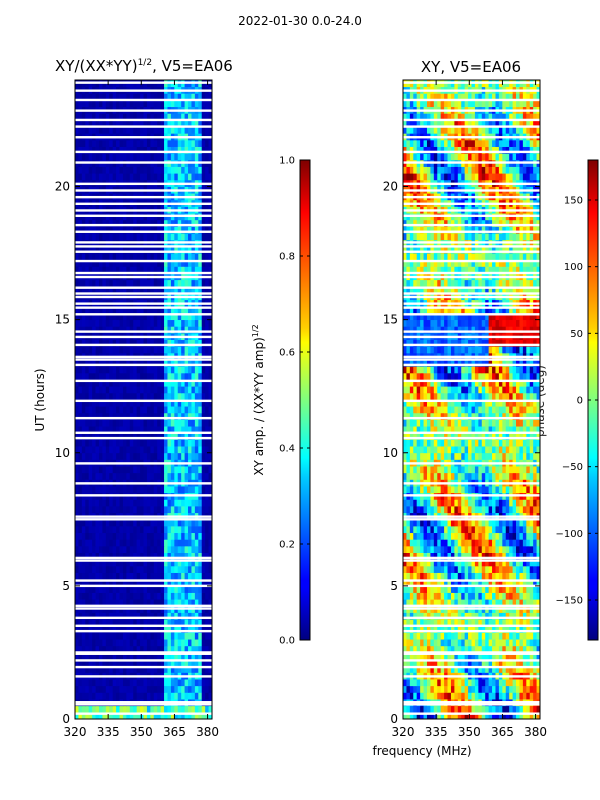 This screenshot has width=600, height=800. I want to click on x-tick-label: 320, so click(75, 732).